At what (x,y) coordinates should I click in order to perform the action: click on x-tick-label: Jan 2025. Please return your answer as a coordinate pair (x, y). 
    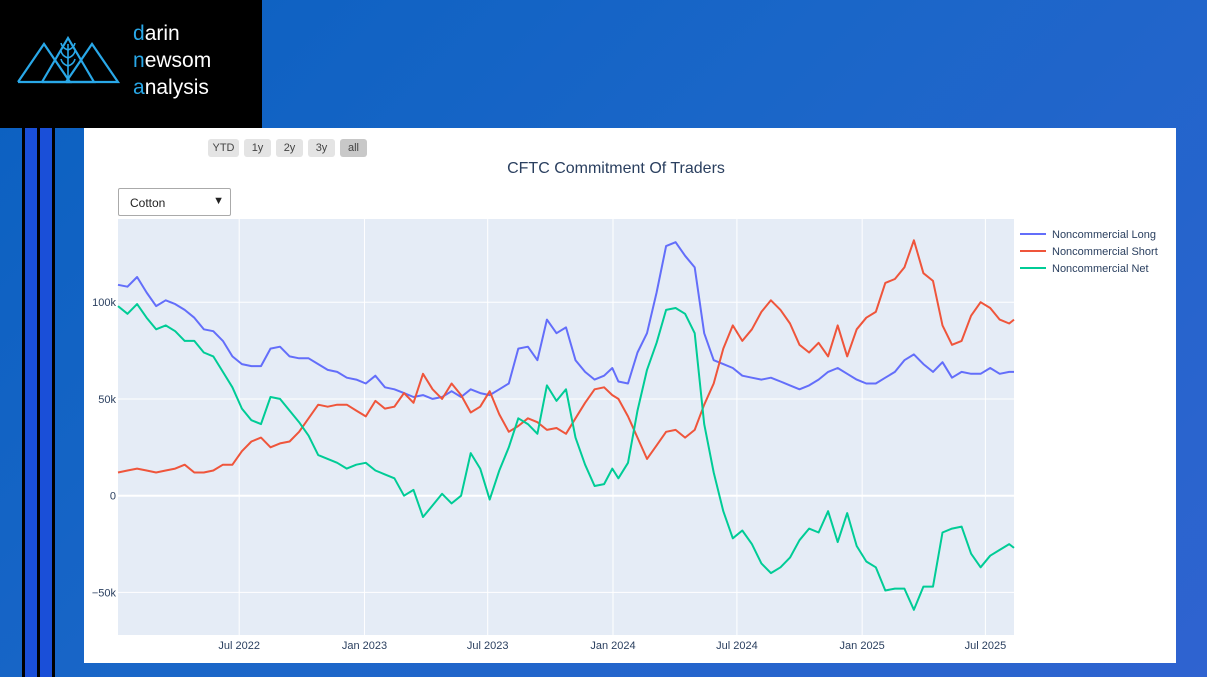
    Looking at the image, I should click on (862, 646).